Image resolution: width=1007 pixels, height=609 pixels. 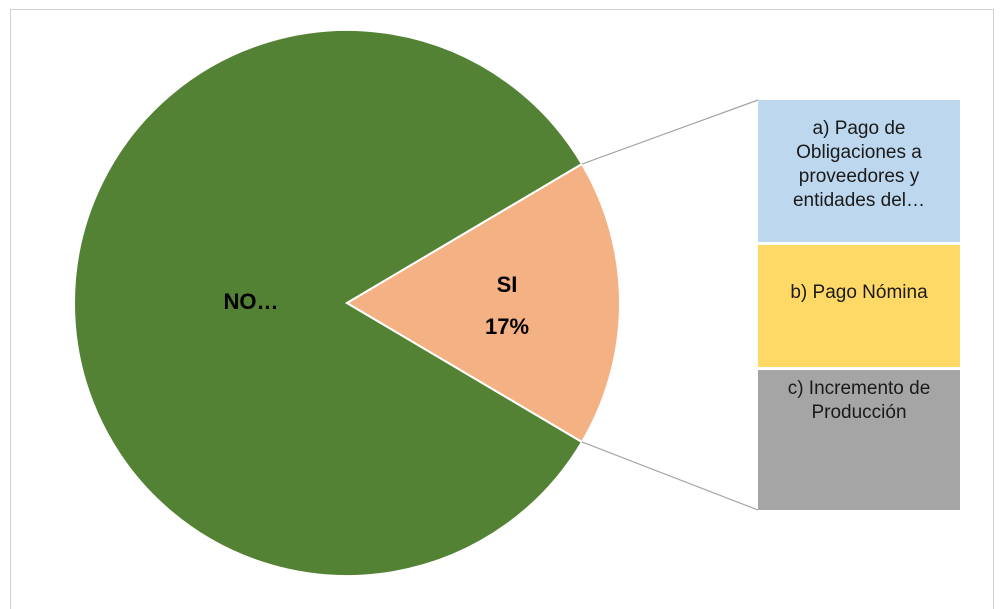 I want to click on pie-slice-si, so click(x=483, y=303).